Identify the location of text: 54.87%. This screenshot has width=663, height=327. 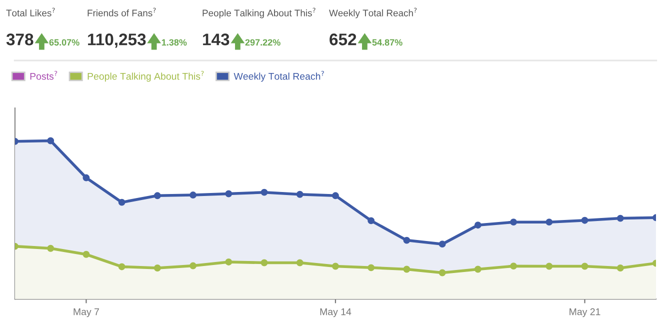
(387, 42).